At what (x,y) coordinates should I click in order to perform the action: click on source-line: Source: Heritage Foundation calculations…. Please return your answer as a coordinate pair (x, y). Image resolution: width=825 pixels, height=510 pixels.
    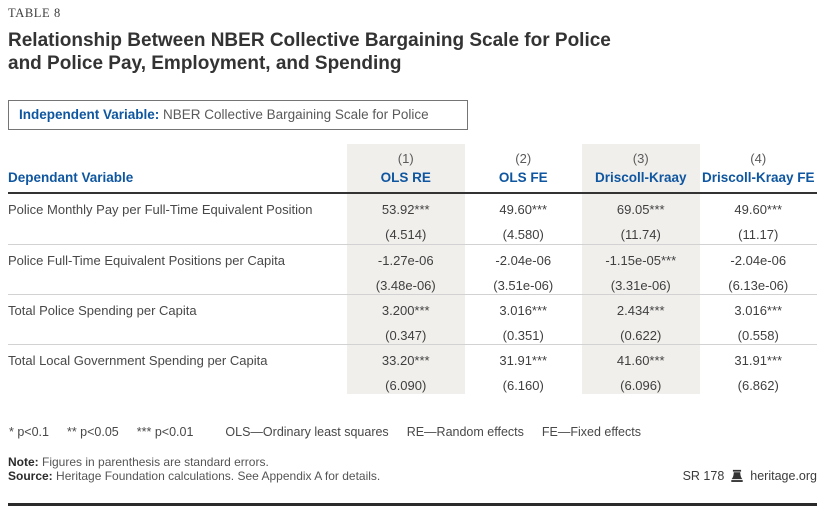
    Looking at the image, I should click on (194, 476).